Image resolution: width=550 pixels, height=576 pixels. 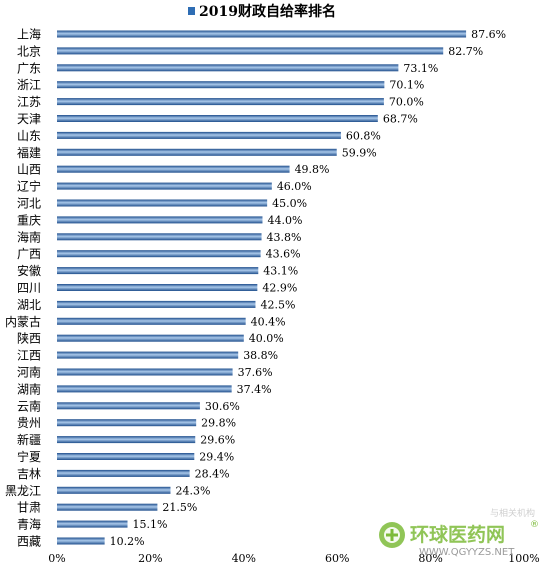 I want to click on category-label: 西藏, so click(x=29, y=542).